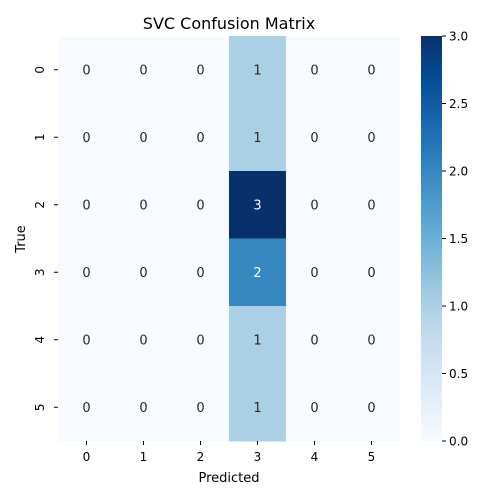 This screenshot has width=500, height=500. I want to click on cell-value-label: 2, so click(257, 273).